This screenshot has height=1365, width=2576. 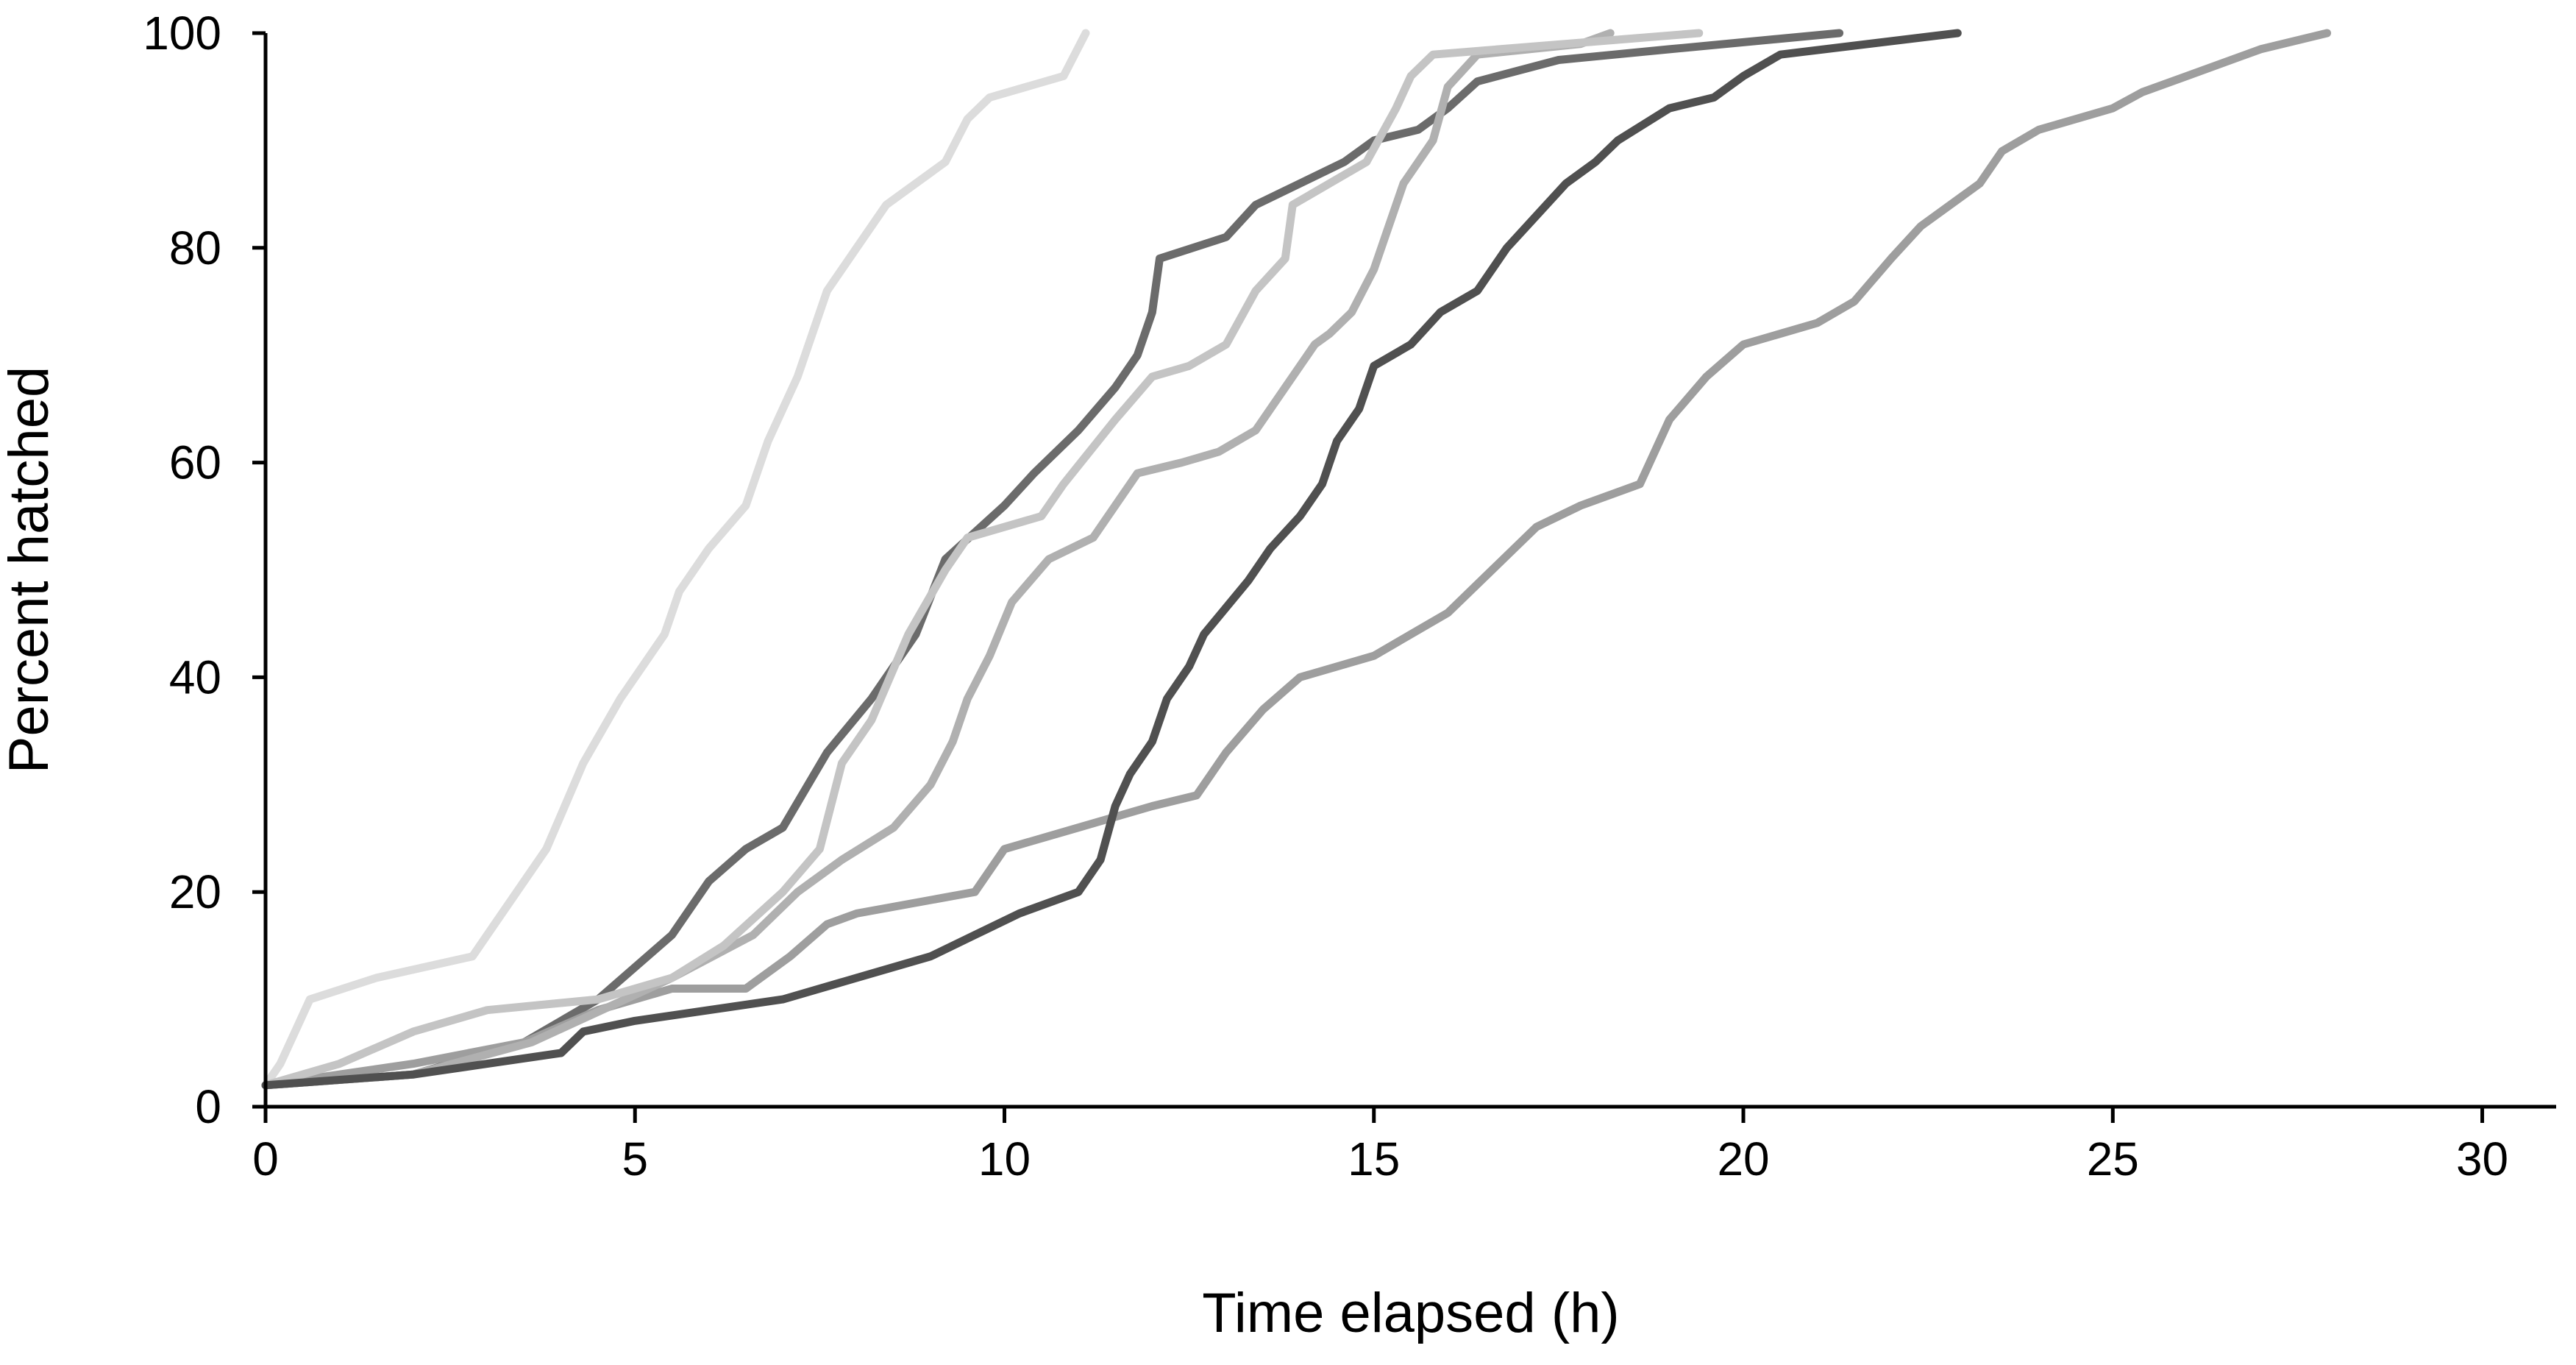 I want to click on x-tick-label: 20, so click(x=1743, y=1158).